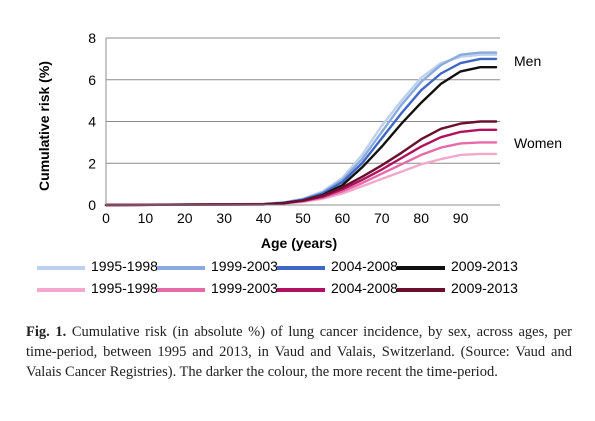 The image size is (595, 421). What do you see at coordinates (461, 218) in the screenshot?
I see `x-tick-label-90: 90` at bounding box center [461, 218].